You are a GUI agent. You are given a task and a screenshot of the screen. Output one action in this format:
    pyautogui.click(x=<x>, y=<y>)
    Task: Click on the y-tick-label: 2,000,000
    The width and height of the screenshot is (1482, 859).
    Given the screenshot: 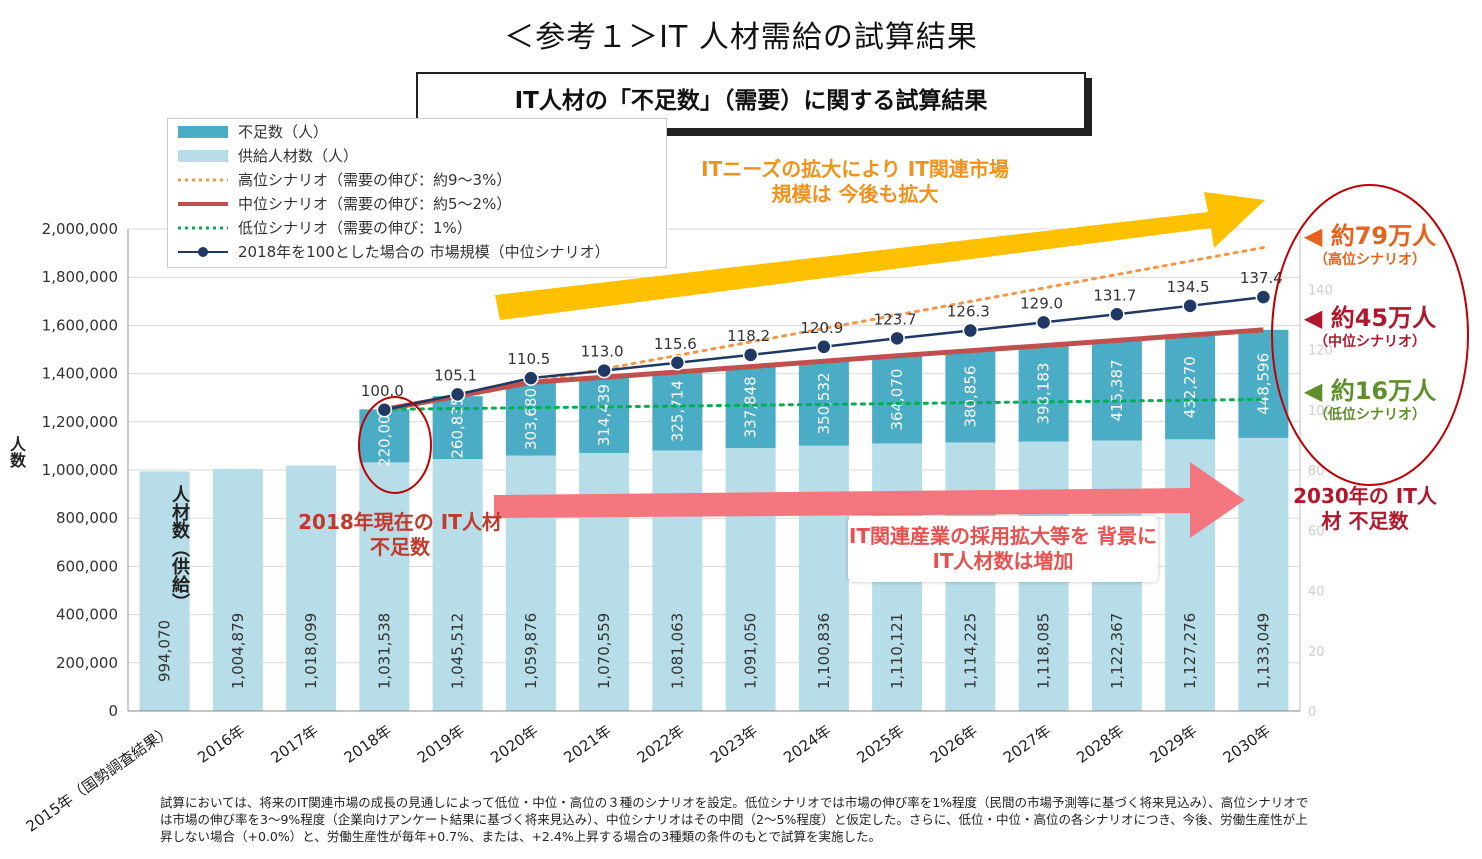 What is the action you would take?
    pyautogui.click(x=80, y=229)
    